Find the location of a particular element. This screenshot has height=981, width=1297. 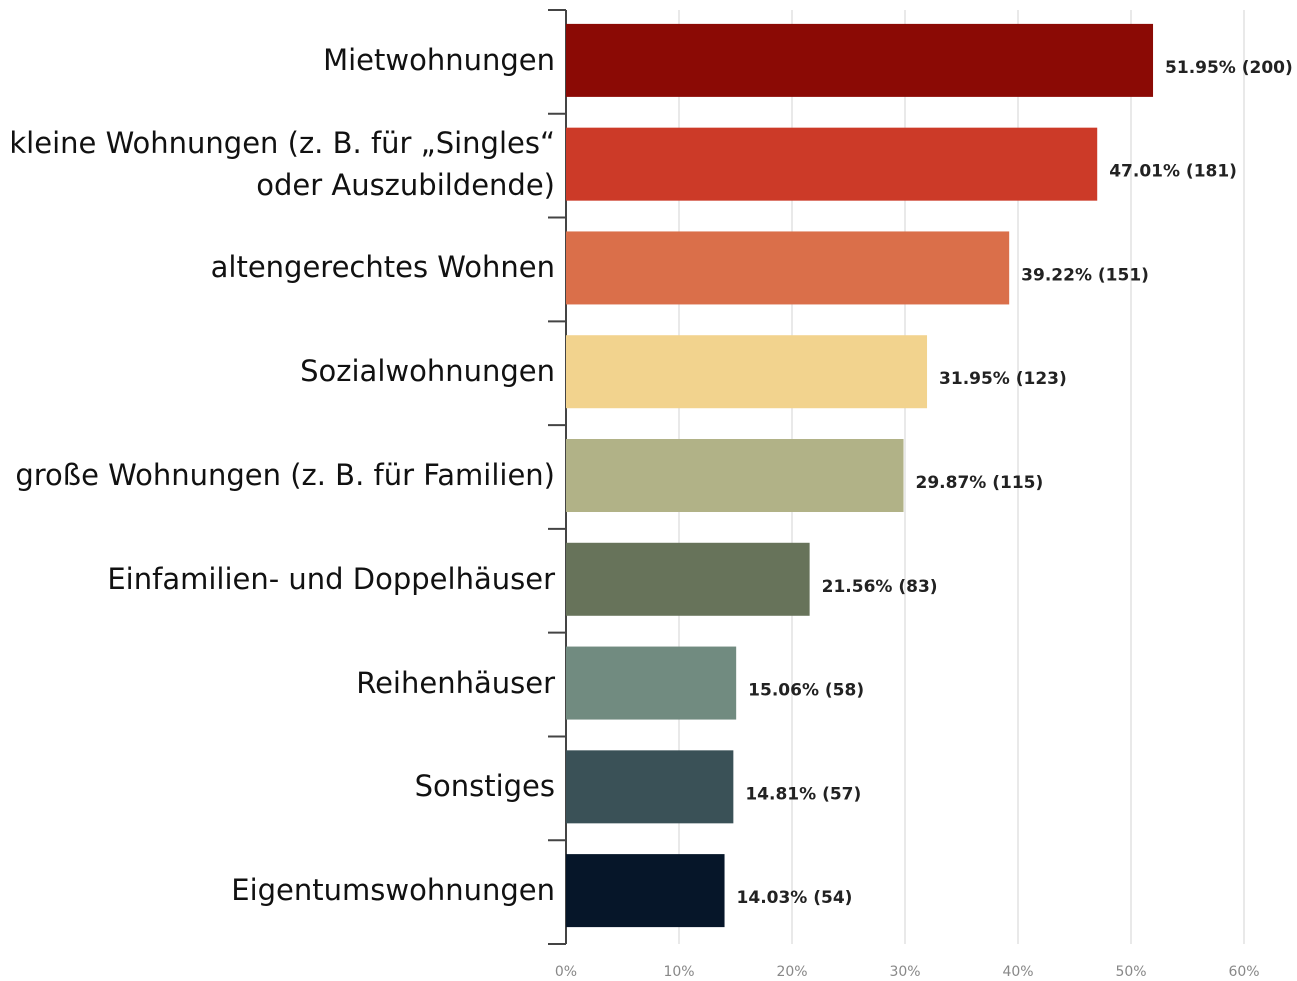

category-label: Reihenhäuser is located at coordinates (455, 682).